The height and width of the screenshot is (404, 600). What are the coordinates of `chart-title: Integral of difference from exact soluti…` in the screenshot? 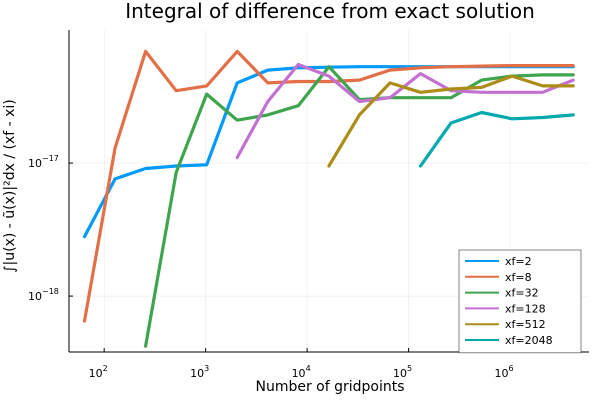 It's located at (330, 11).